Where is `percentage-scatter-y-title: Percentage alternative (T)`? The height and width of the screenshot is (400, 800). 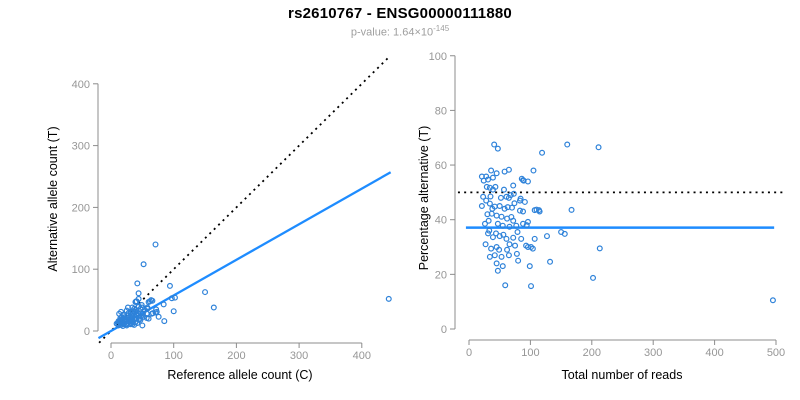
percentage-scatter-y-title: Percentage alternative (T) is located at coordinates (424, 198).